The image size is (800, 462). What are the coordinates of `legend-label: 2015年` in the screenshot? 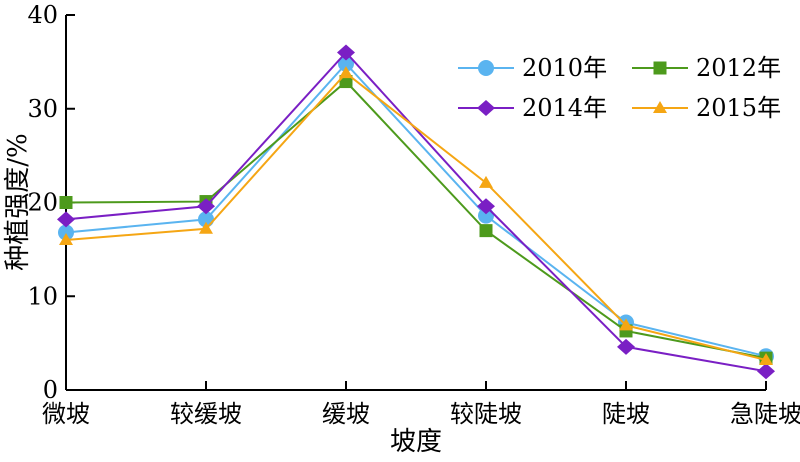 It's located at (738, 108).